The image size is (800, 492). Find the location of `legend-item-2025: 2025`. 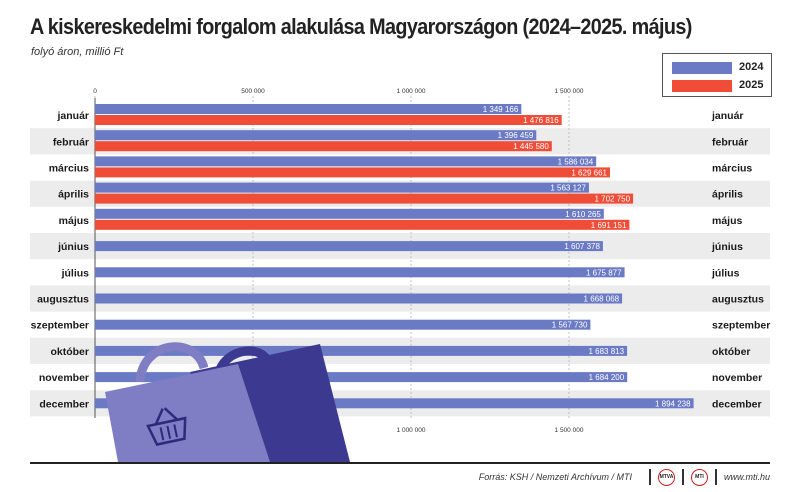

legend-item-2025: 2025 is located at coordinates (719, 86).